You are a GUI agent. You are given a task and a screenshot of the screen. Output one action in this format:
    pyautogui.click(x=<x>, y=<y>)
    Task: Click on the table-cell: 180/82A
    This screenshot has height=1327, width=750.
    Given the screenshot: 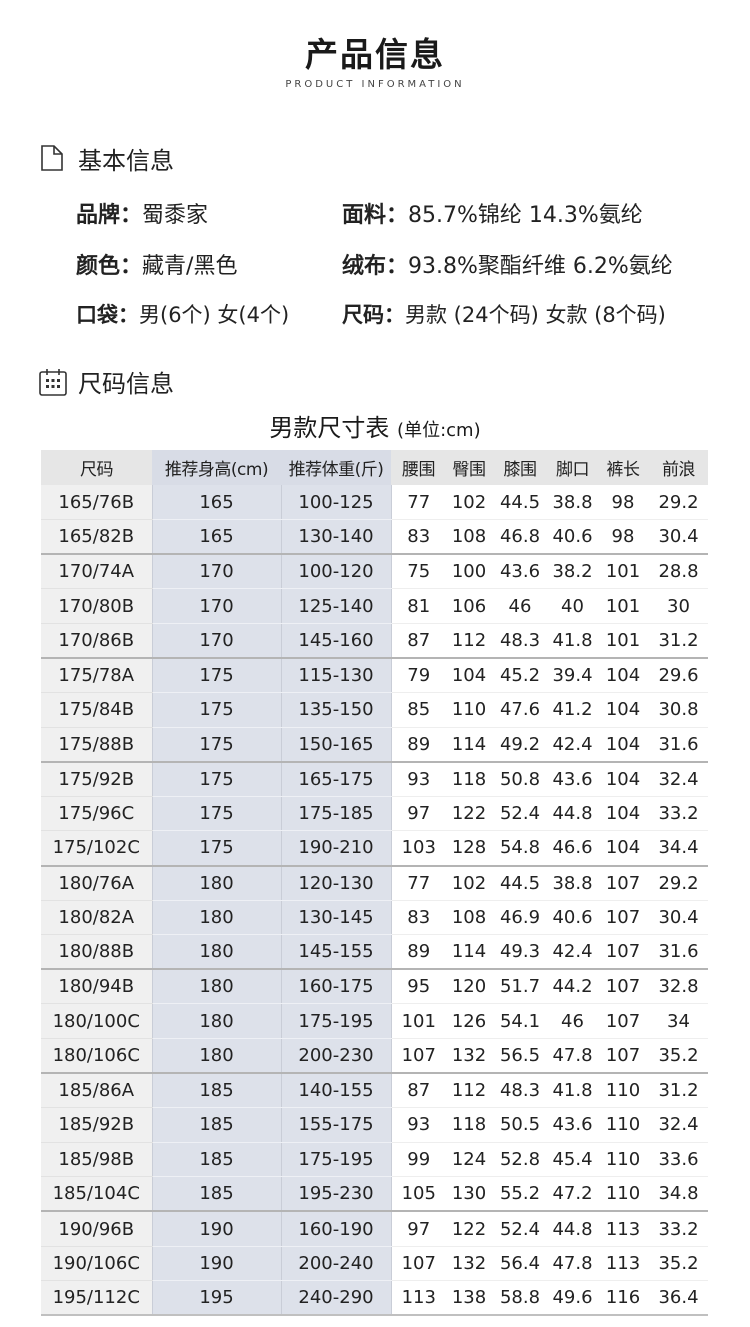 What is the action you would take?
    pyautogui.click(x=96, y=918)
    